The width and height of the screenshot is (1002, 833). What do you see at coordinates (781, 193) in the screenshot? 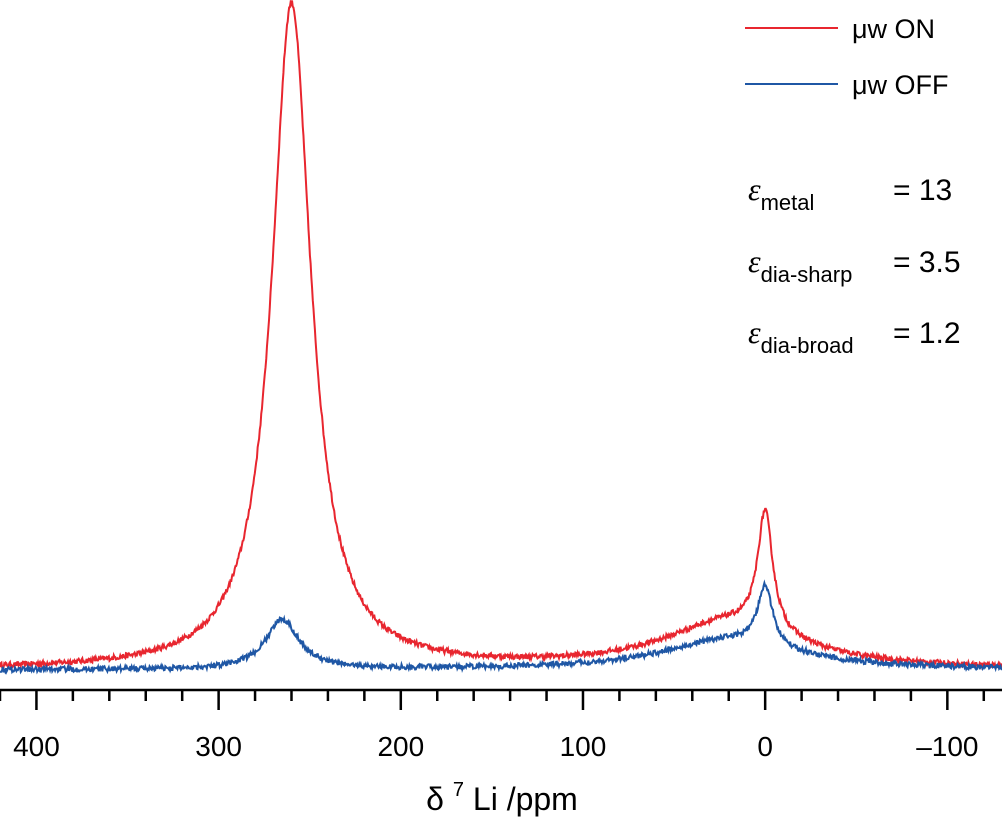
I see `annotation-metal: εmetal` at bounding box center [781, 193].